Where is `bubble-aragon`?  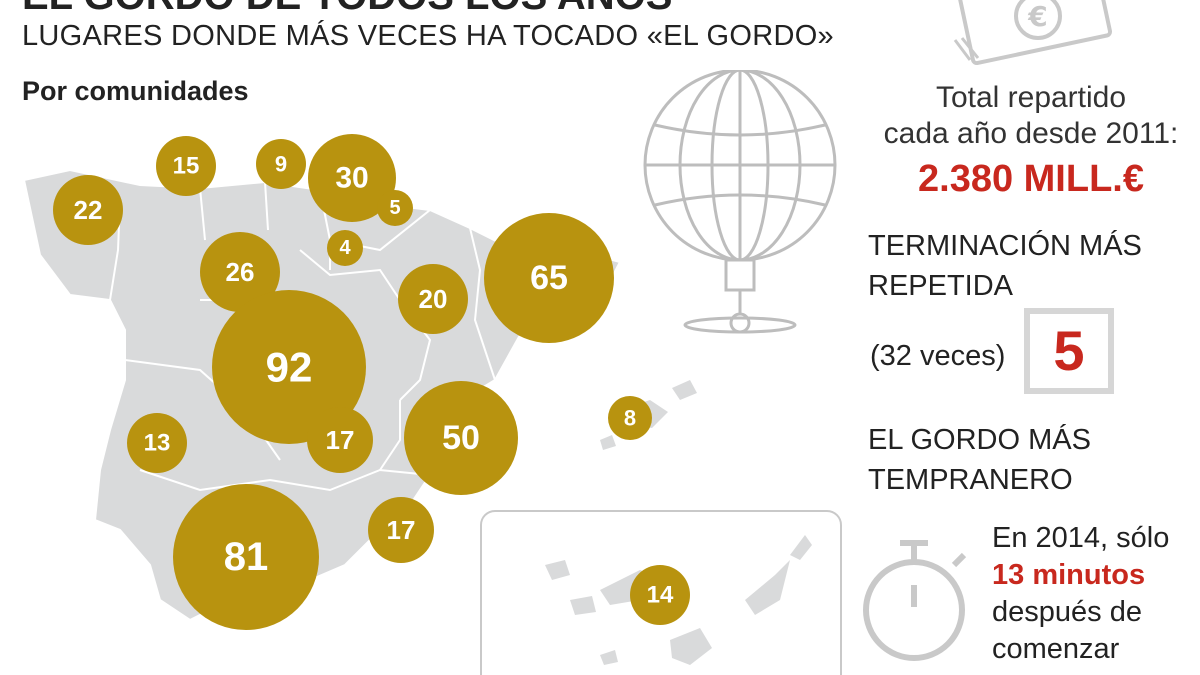
bubble-aragon is located at coordinates (433, 299).